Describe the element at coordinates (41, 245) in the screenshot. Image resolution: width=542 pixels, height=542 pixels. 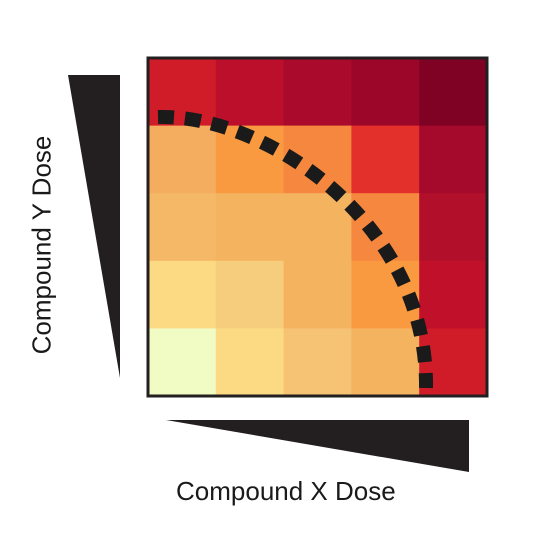
I see `y-axis-title: Compound Y Dose` at that location.